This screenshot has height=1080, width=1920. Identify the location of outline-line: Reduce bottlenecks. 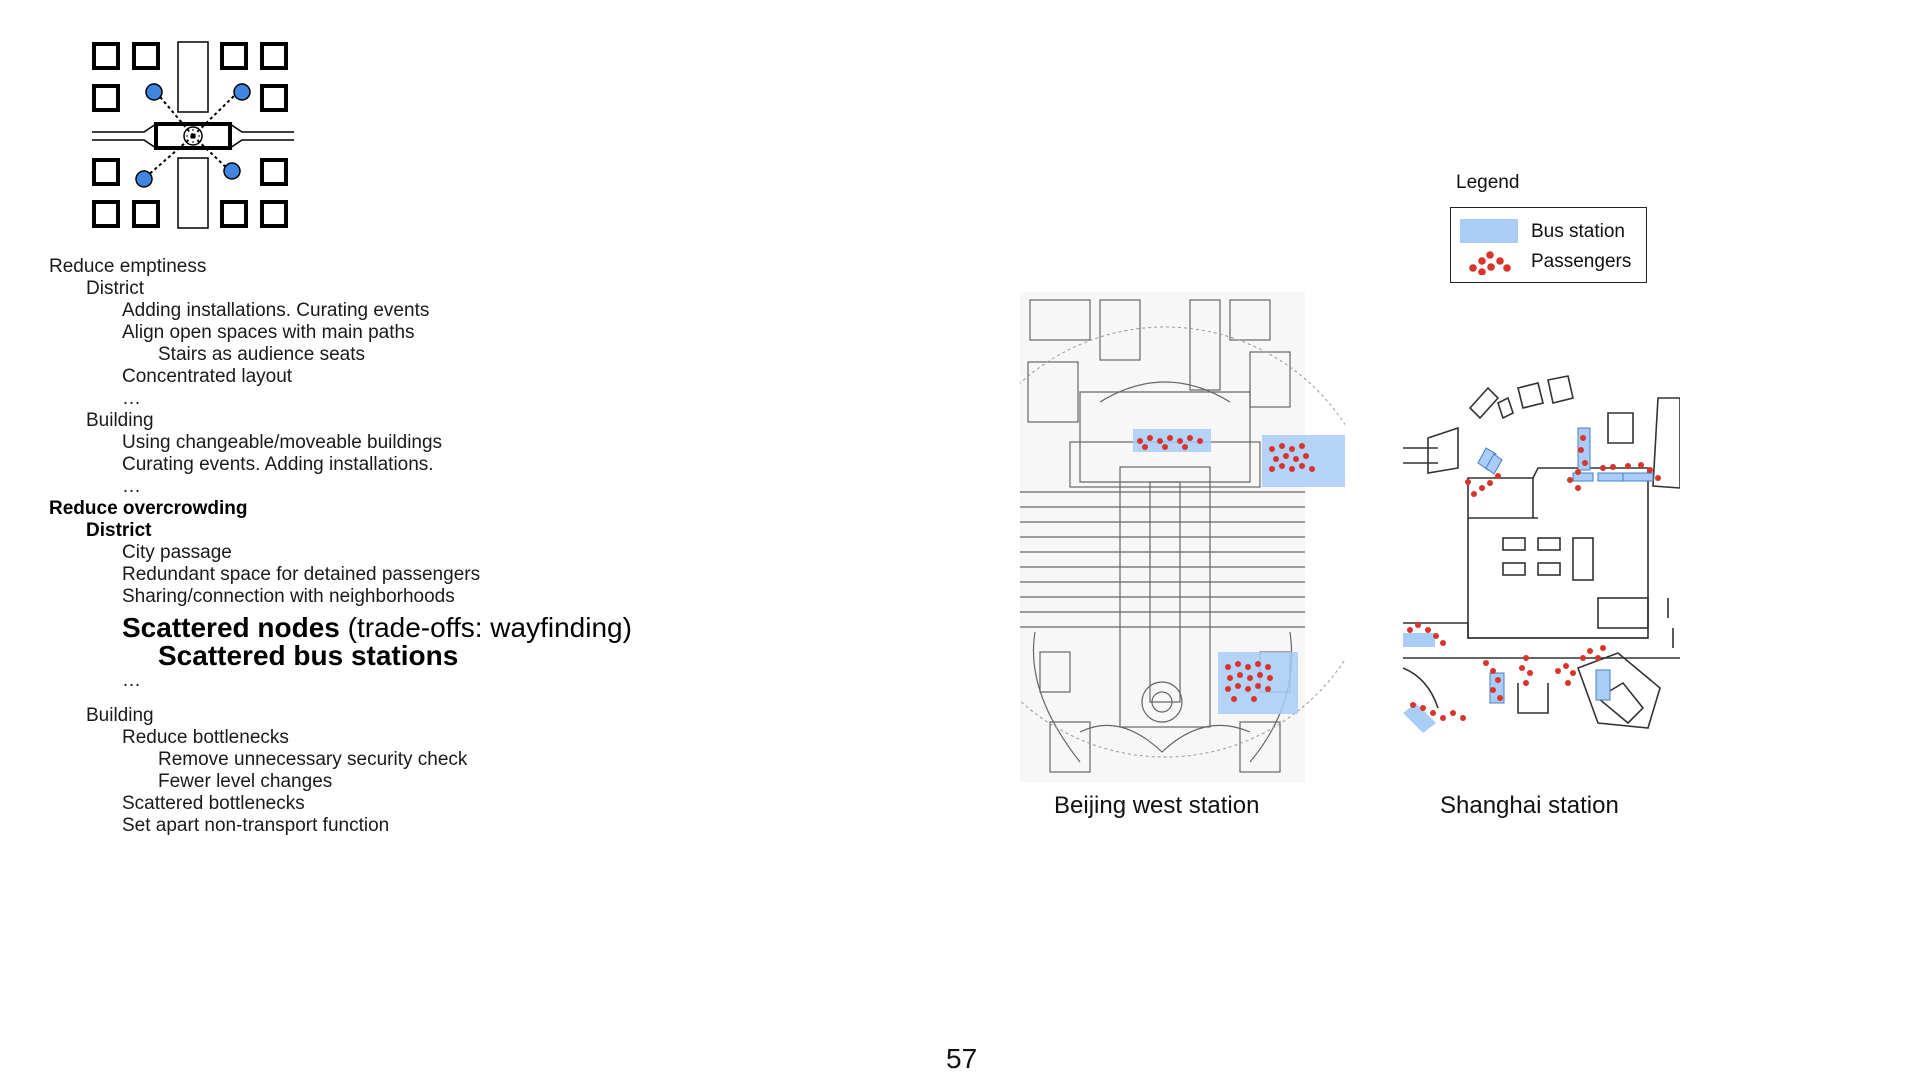
(205, 737).